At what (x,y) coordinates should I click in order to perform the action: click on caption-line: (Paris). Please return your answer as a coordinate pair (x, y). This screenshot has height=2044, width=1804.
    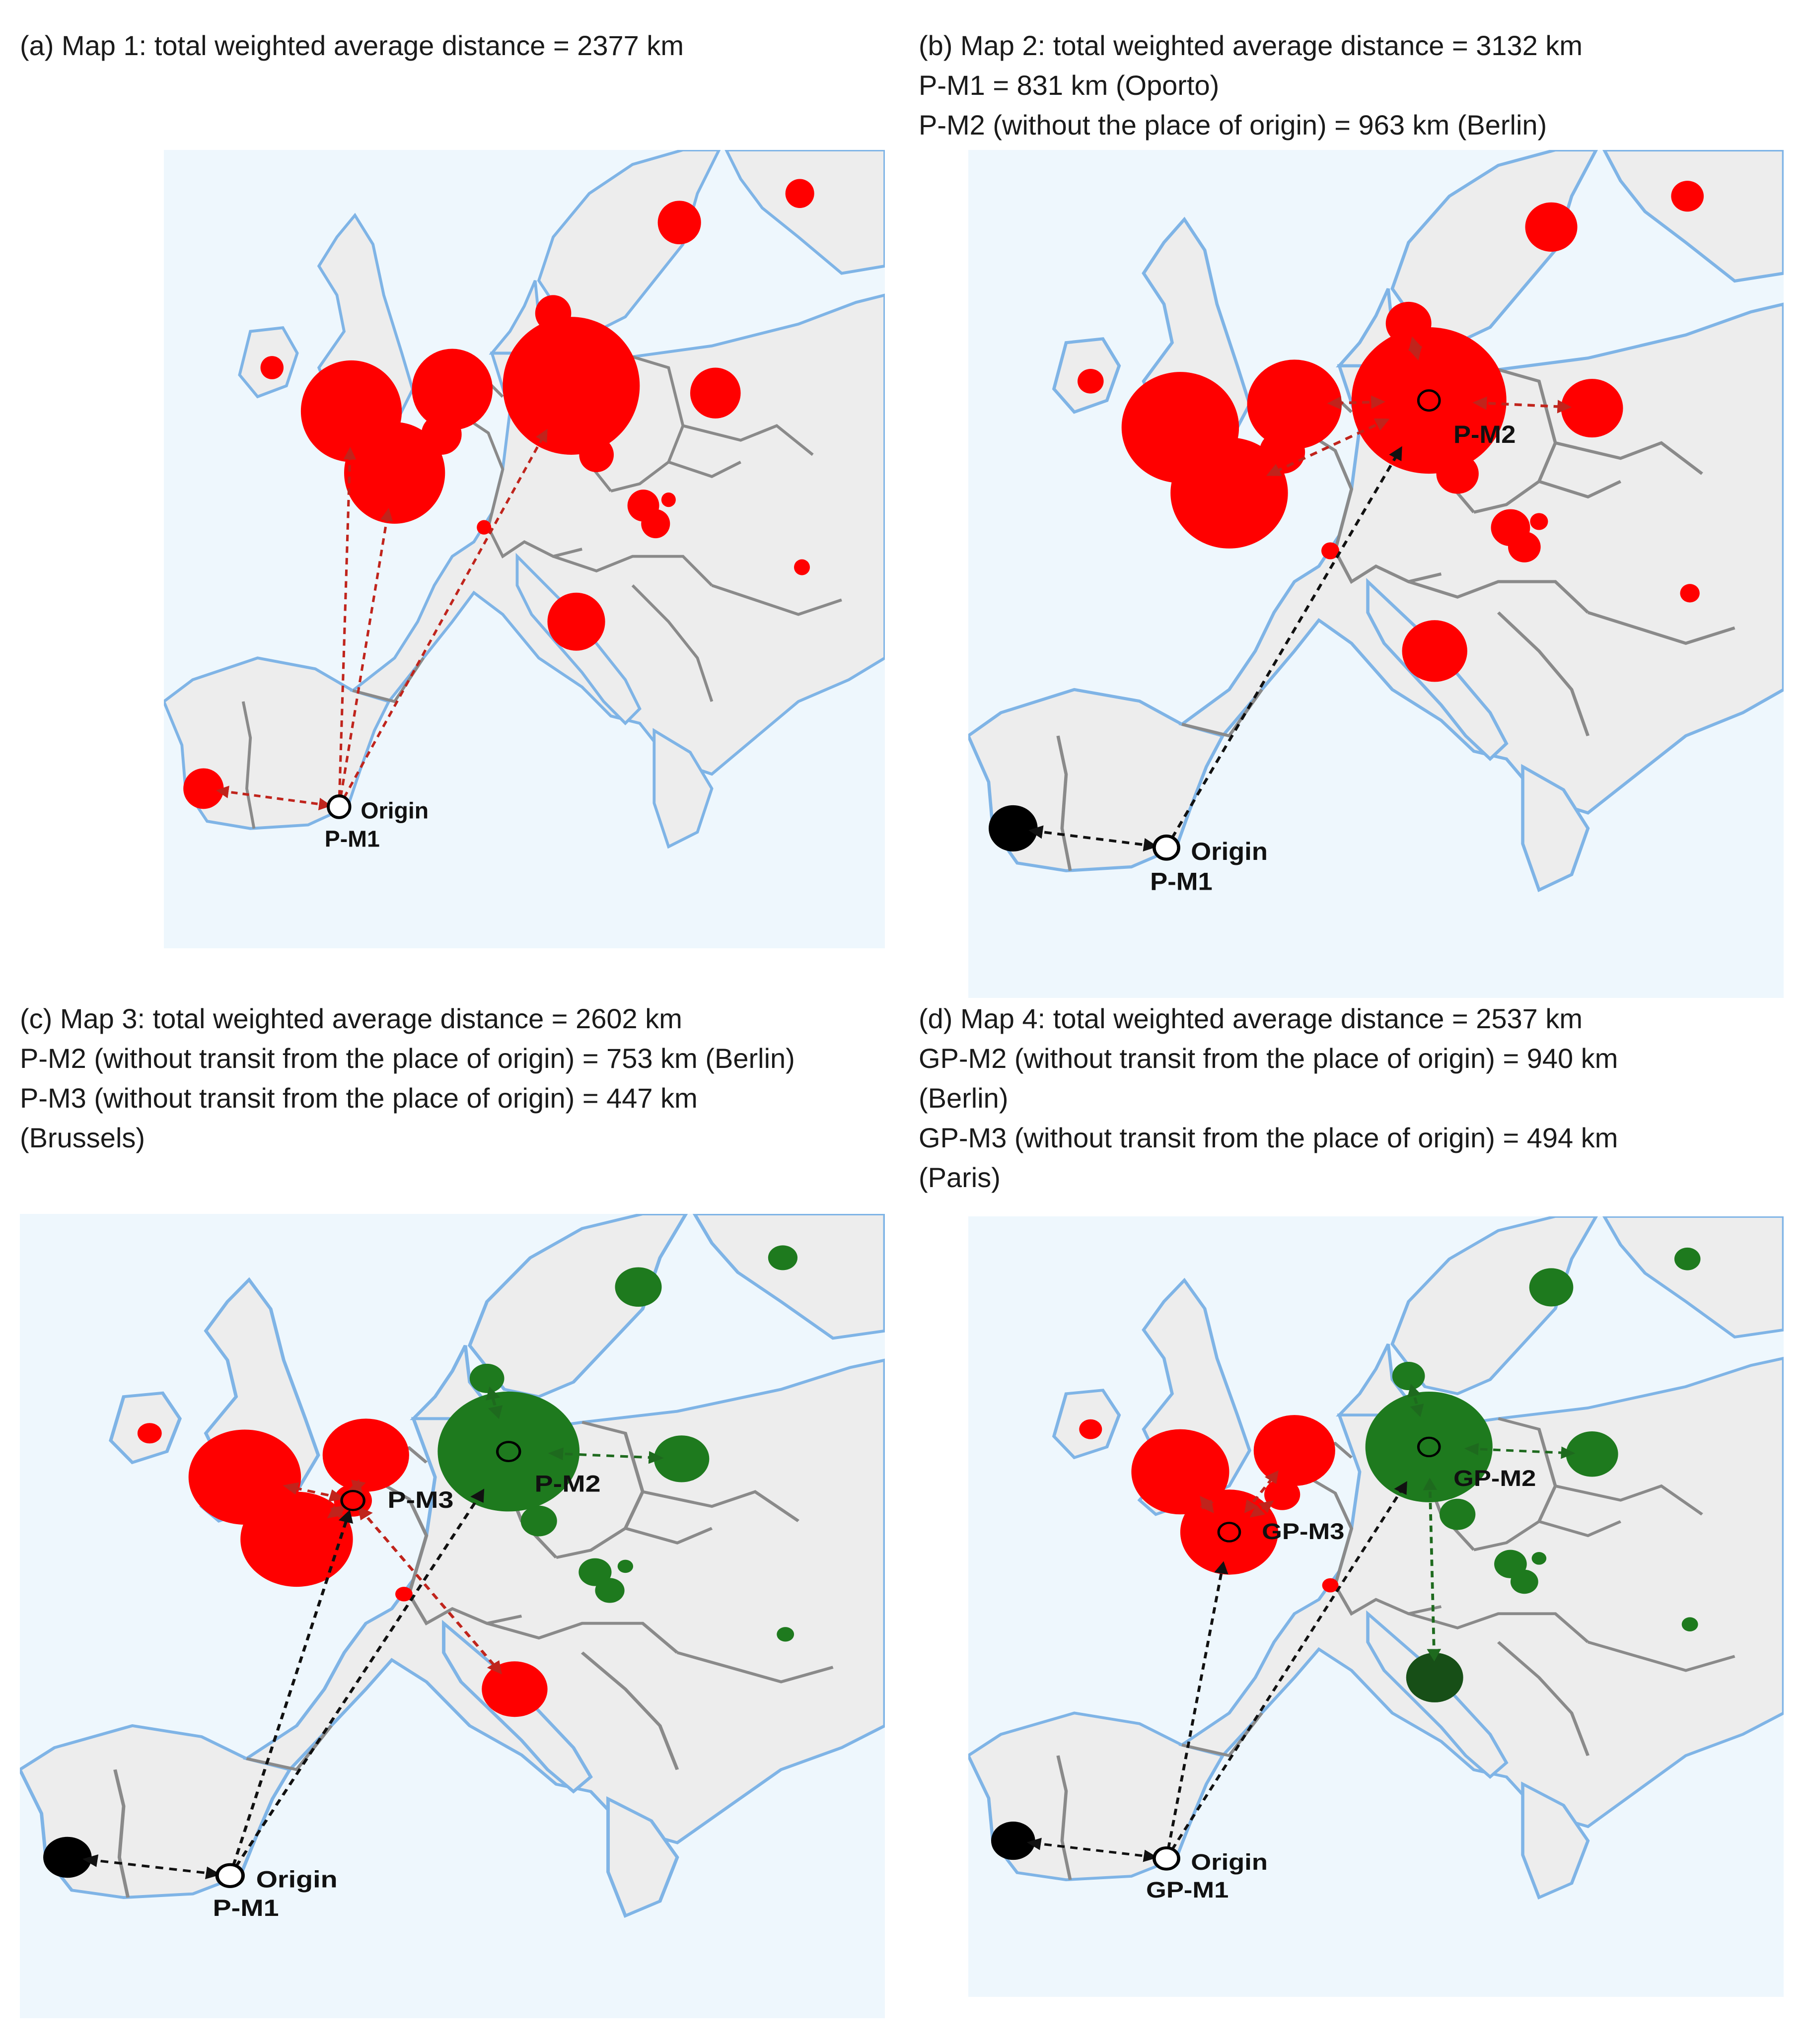
    Looking at the image, I should click on (960, 1178).